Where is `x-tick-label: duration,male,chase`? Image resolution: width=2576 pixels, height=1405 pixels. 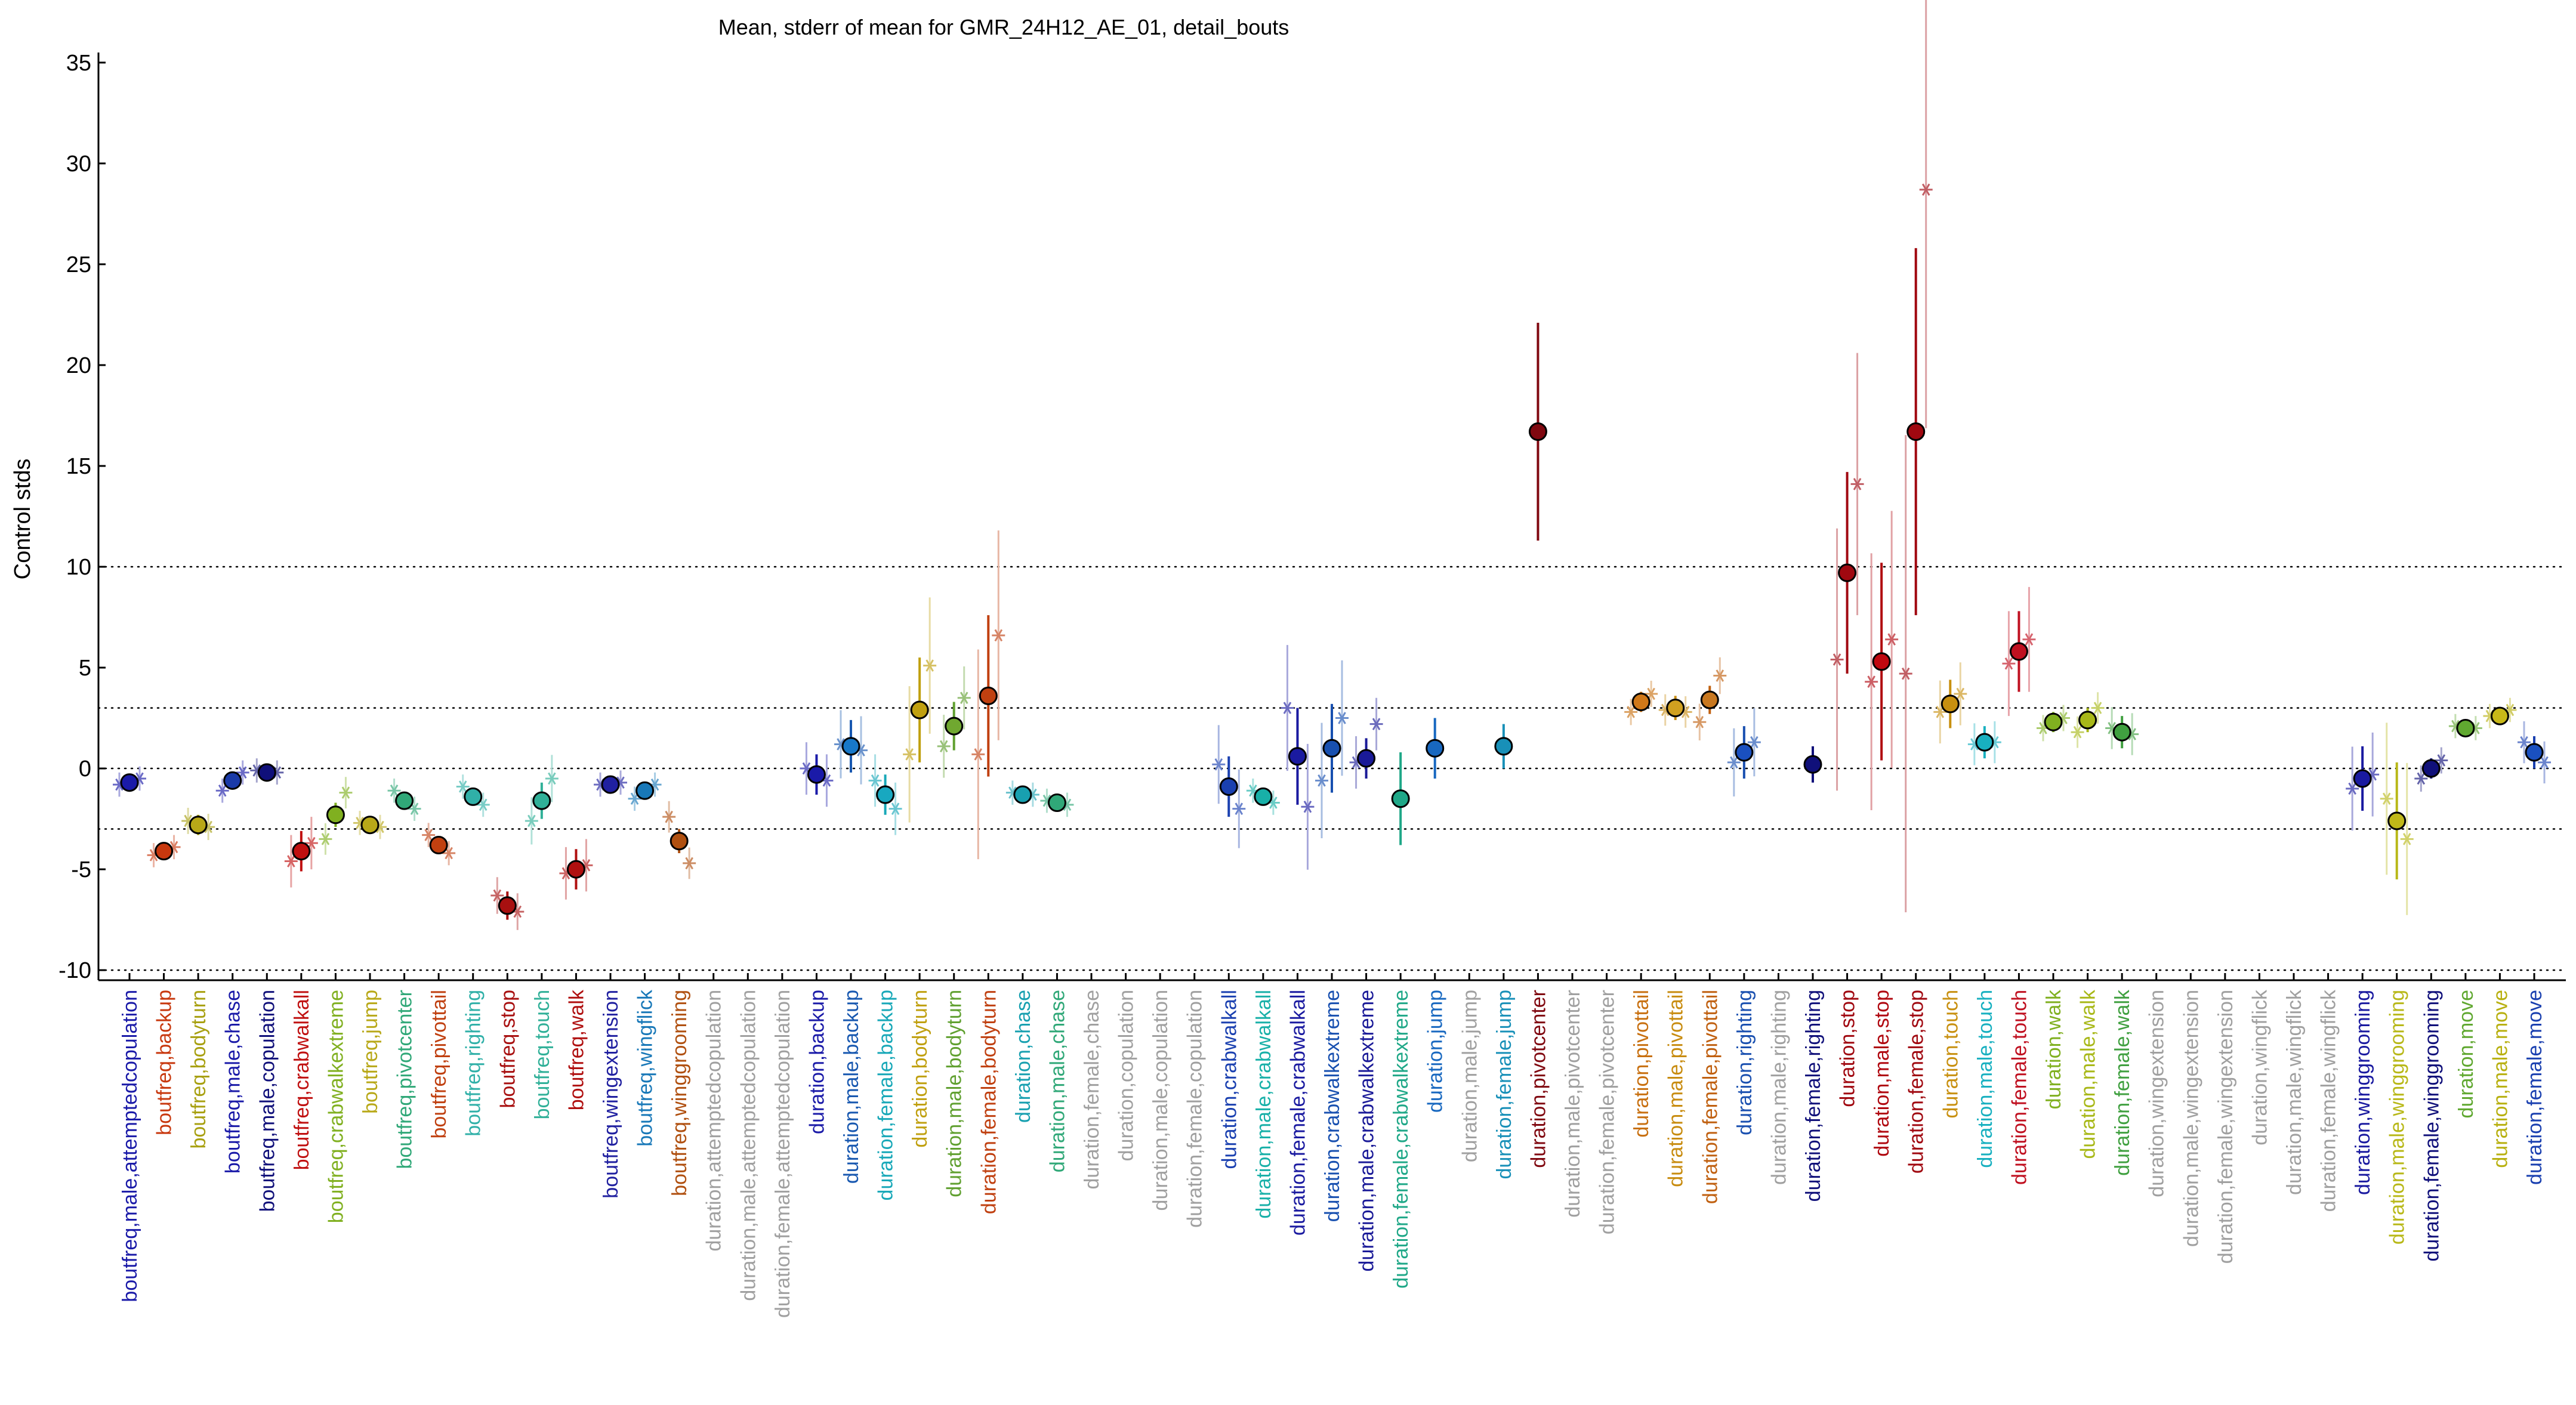
x-tick-label: duration,male,chase is located at coordinates (1057, 1081).